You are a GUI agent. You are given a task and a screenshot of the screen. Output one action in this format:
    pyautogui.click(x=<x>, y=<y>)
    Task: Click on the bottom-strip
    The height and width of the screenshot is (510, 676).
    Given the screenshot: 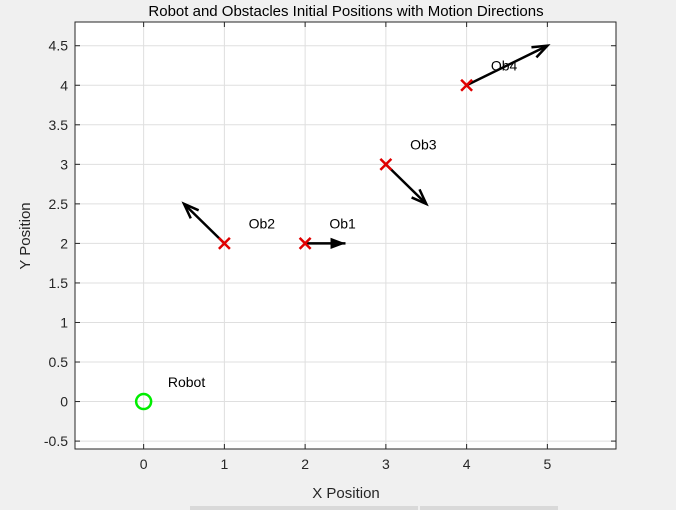 What is the action you would take?
    pyautogui.click(x=374, y=508)
    